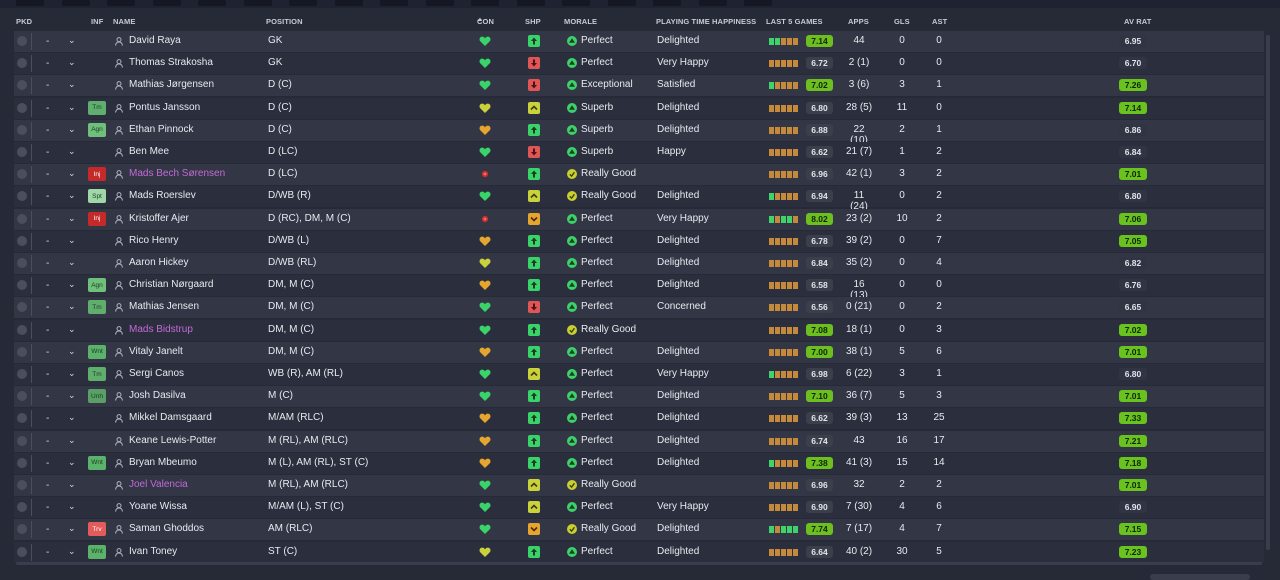 The height and width of the screenshot is (580, 1280). What do you see at coordinates (153, 551) in the screenshot?
I see `player-name: Ivan Toney` at bounding box center [153, 551].